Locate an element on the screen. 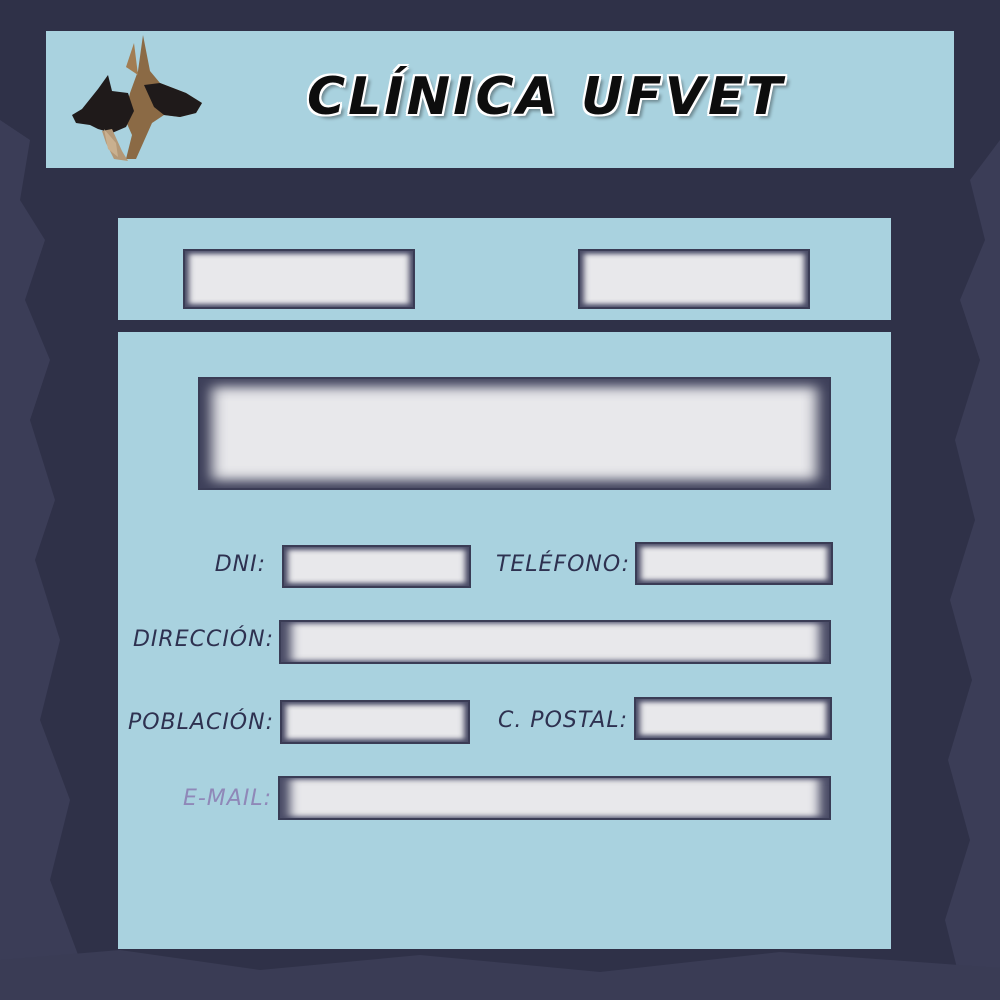 The height and width of the screenshot is (1000, 1000). dni-label: DNI: is located at coordinates (240, 564).